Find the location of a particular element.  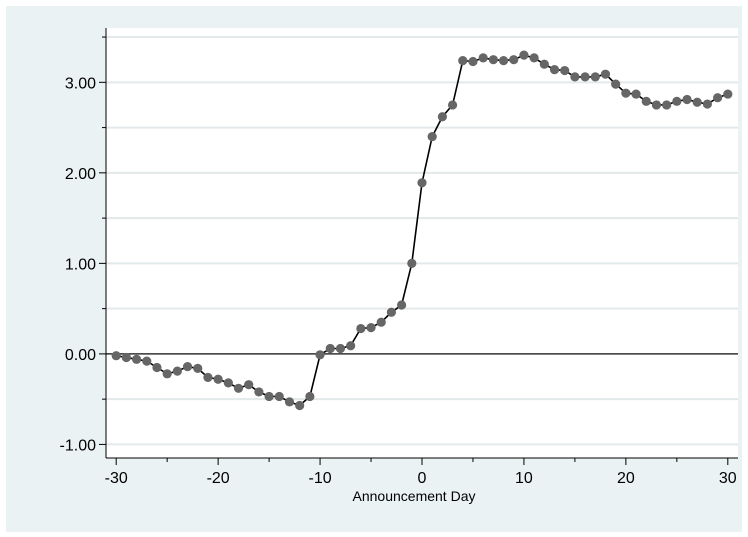

x-axis: -30 -20 -10 0 10 20 30 is located at coordinates (421, 472).